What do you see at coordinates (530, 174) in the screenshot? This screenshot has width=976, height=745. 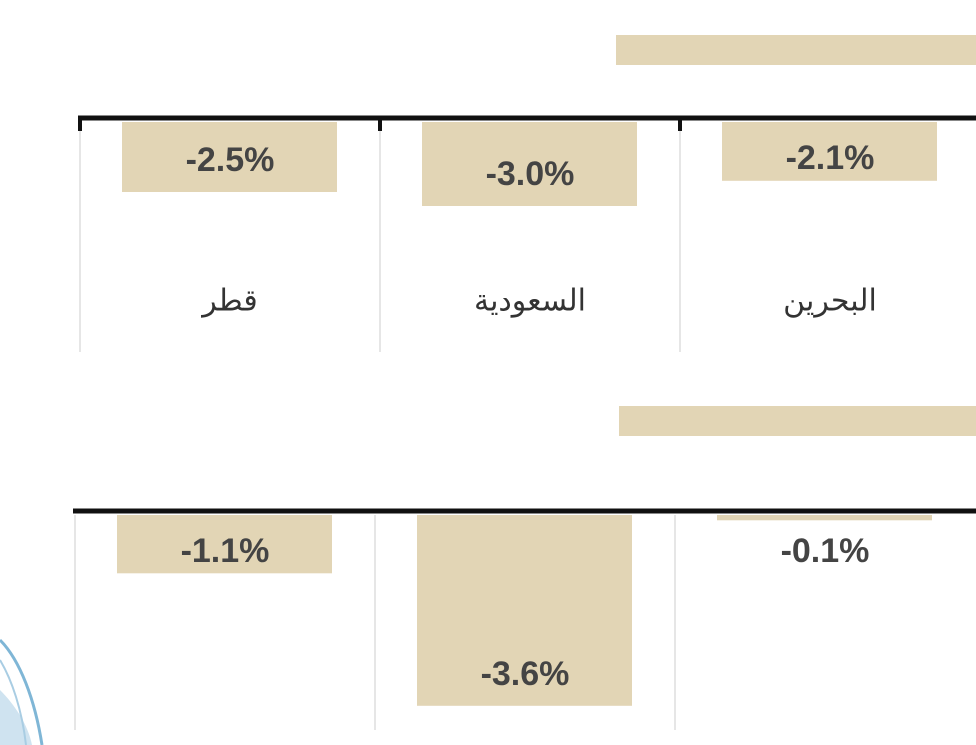 I see `value-label: -3.0%` at bounding box center [530, 174].